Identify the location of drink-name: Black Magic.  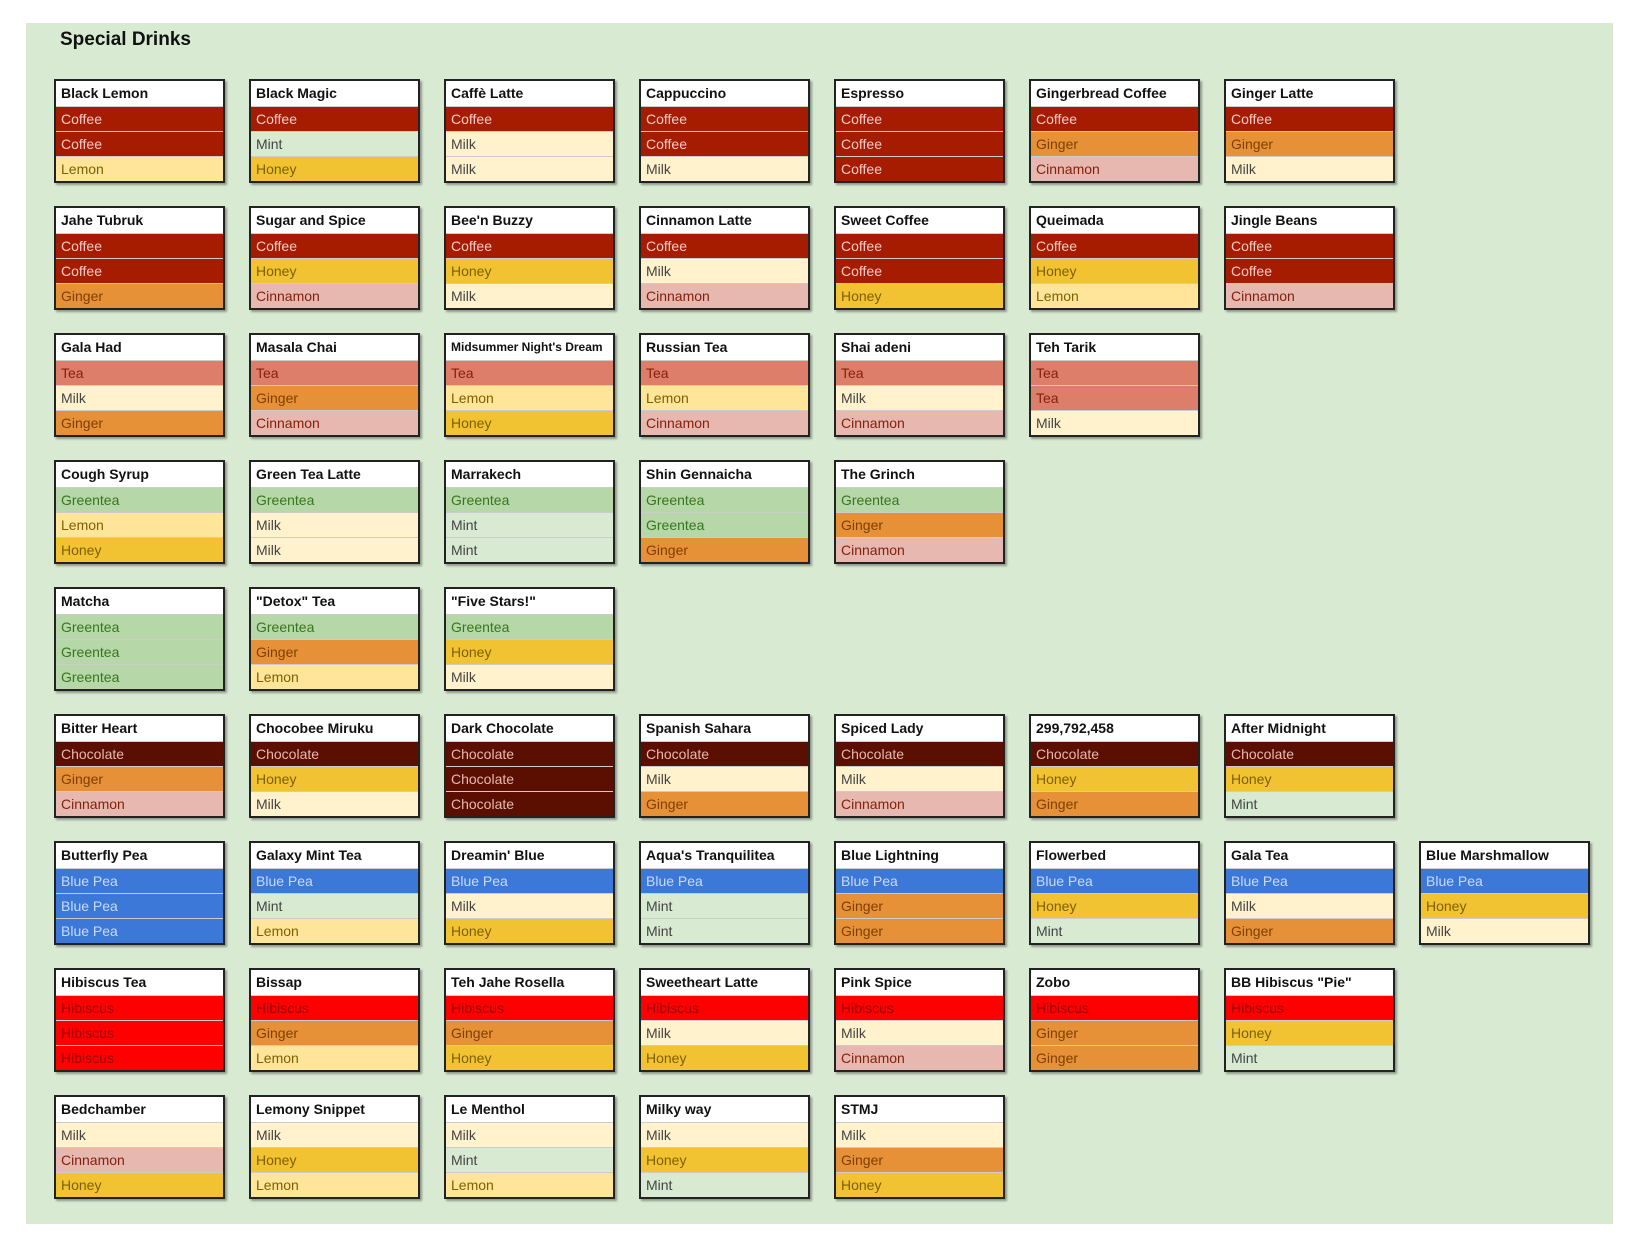
(296, 93).